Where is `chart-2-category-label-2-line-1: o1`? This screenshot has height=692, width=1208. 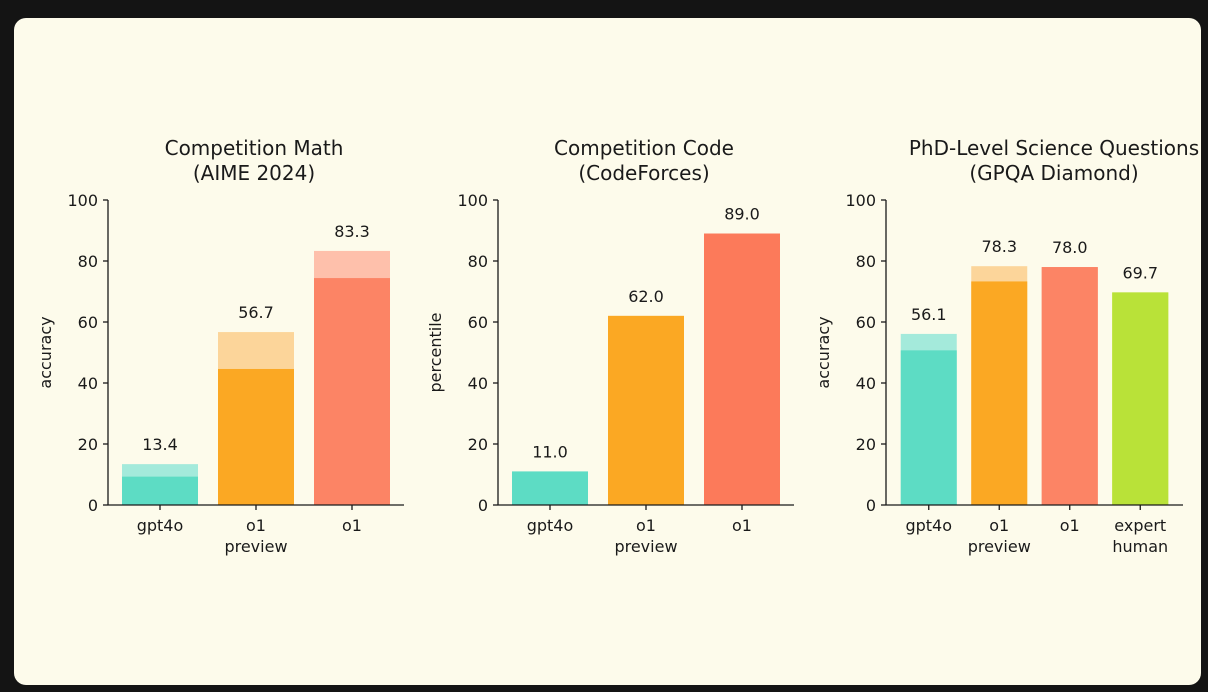
chart-2-category-label-2-line-1: o1 is located at coordinates (646, 525).